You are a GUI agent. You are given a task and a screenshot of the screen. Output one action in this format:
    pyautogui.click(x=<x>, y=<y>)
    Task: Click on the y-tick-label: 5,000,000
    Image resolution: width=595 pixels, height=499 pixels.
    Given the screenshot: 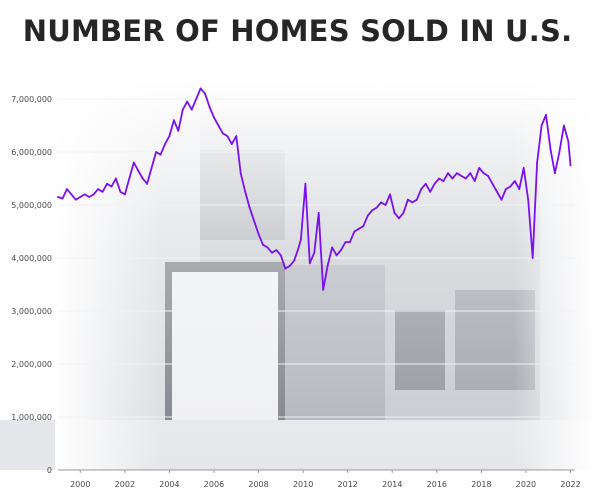 What is the action you would take?
    pyautogui.click(x=31, y=205)
    